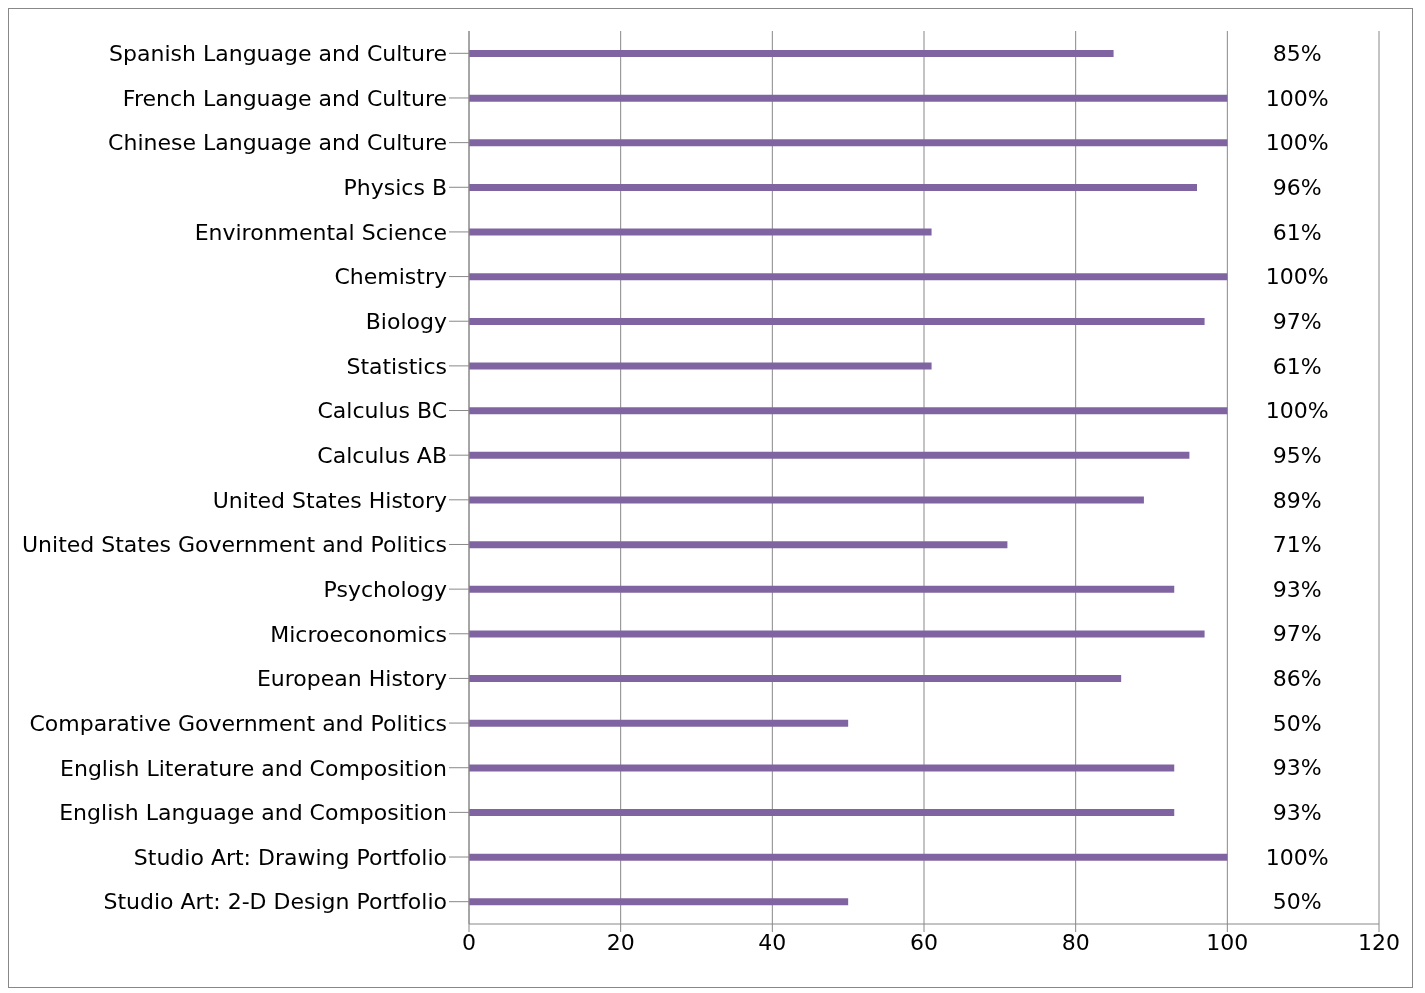  Describe the element at coordinates (382, 411) in the screenshot. I see `y-tick-label: Calculus BC` at that location.